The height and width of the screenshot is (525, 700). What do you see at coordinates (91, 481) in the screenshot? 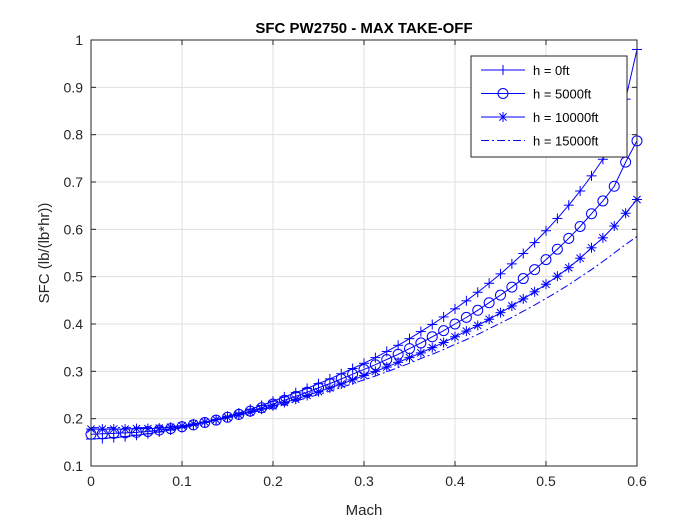
I see `x-tick-label: 0` at bounding box center [91, 481].